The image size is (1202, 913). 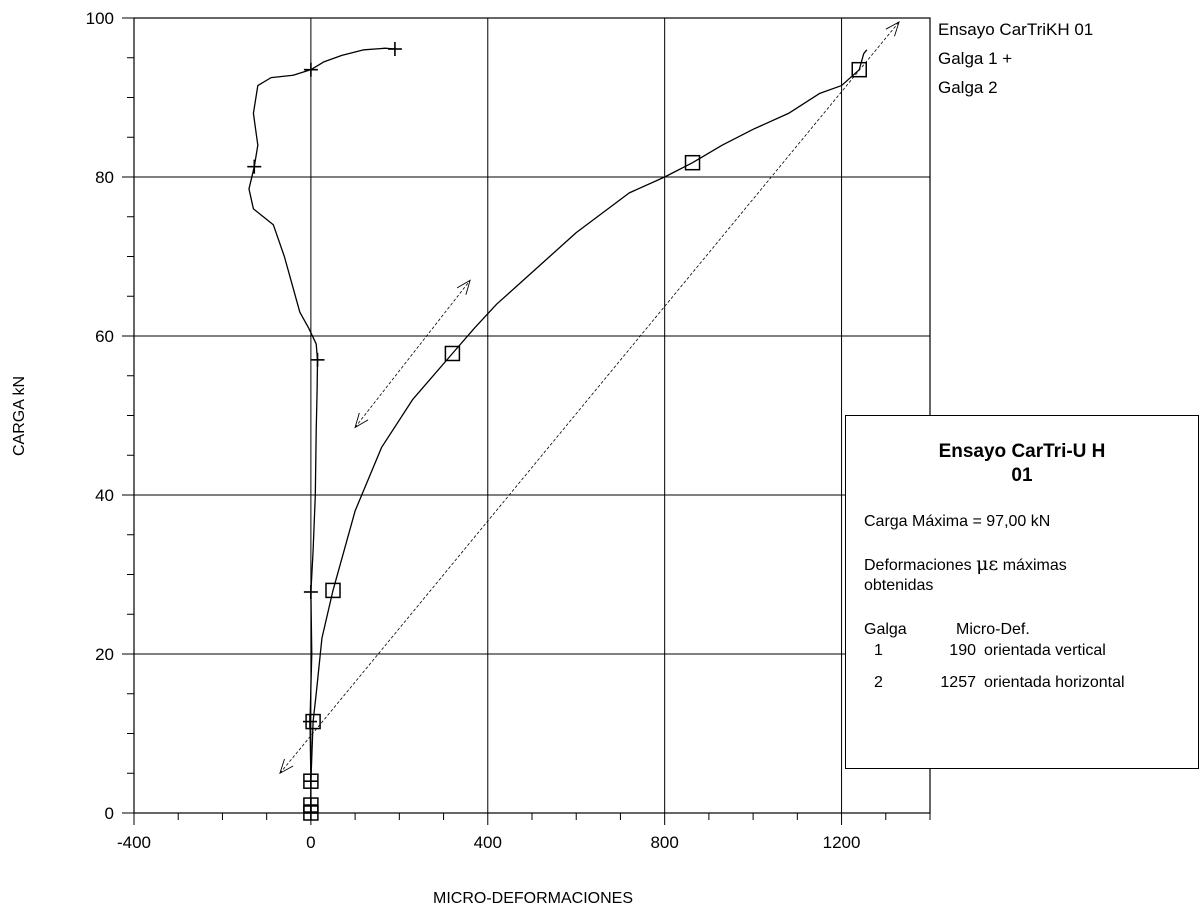 What do you see at coordinates (321, 430) in the screenshot?
I see `galga-1-line` at bounding box center [321, 430].